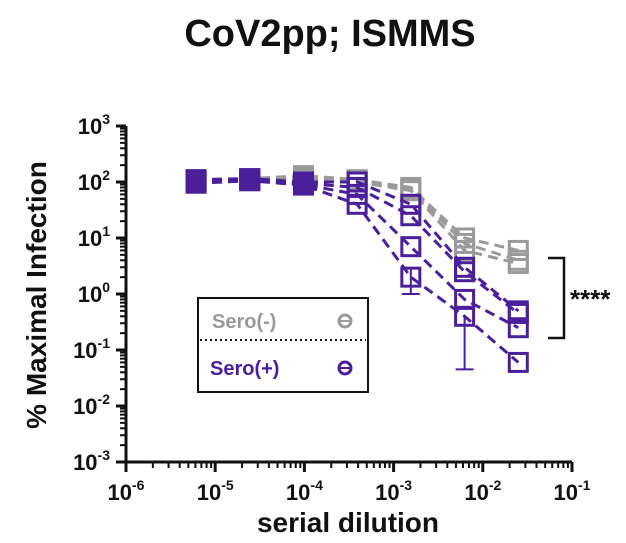 The height and width of the screenshot is (543, 626). I want to click on legend-sero-pos-marker, so click(345, 368).